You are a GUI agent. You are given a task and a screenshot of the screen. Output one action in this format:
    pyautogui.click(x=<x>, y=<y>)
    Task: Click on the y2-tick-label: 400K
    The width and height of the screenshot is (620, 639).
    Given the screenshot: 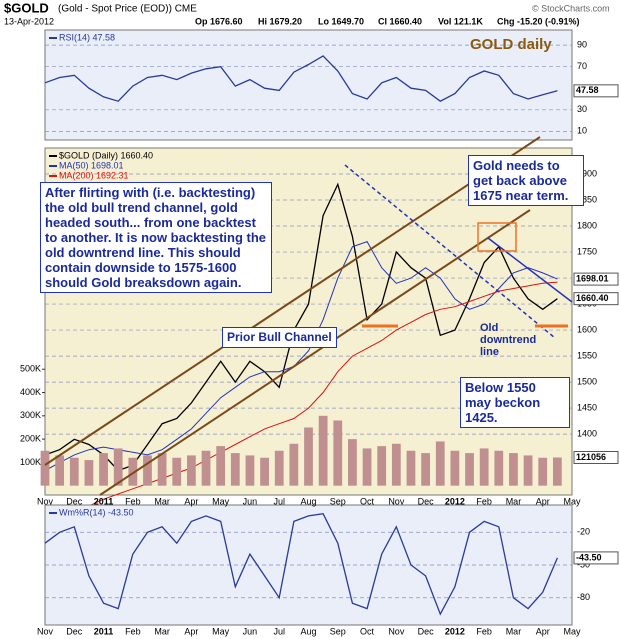 What is the action you would take?
    pyautogui.click(x=30, y=392)
    